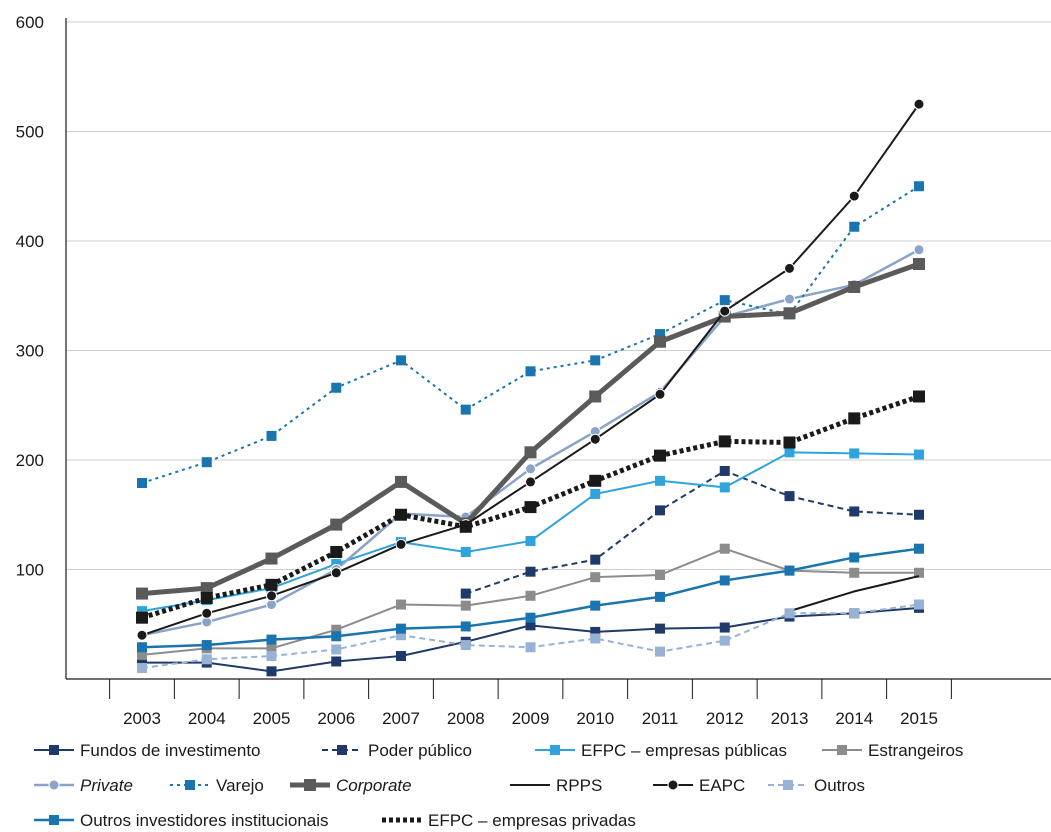 The image size is (1051, 832). I want to click on y-tick-label: 200, so click(30, 460).